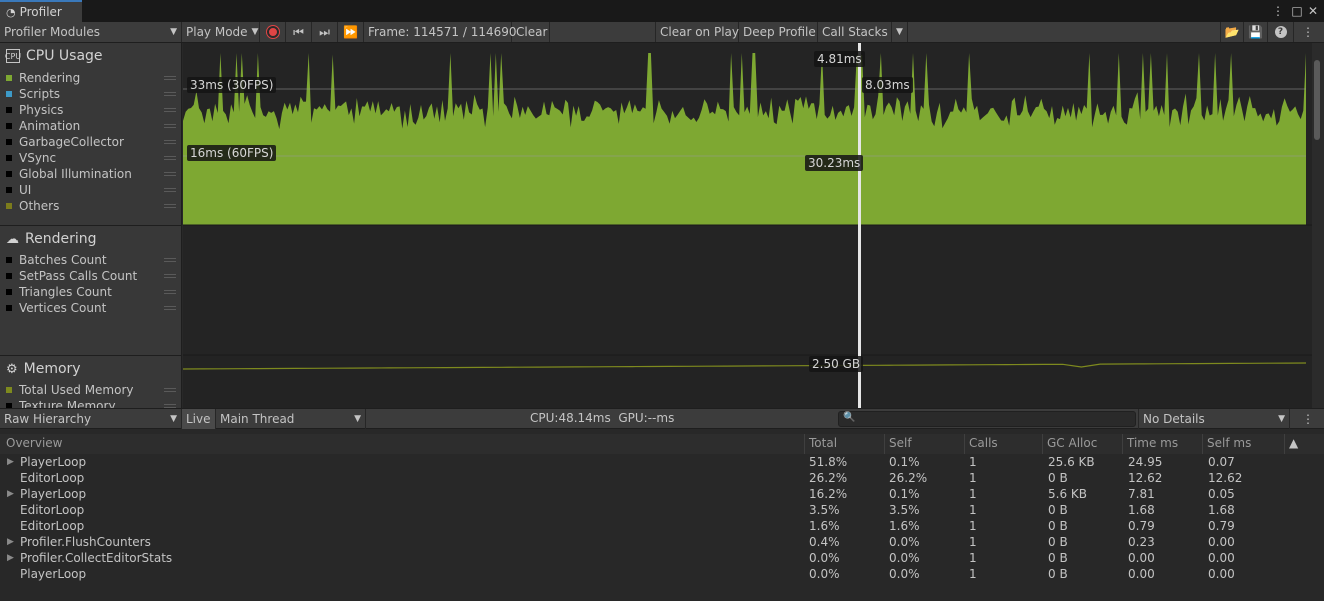 The height and width of the screenshot is (601, 1324). I want to click on table-row: EditorLoop 26.2% 26.2% 1 0 B 12.62 12.62, so click(662, 478).